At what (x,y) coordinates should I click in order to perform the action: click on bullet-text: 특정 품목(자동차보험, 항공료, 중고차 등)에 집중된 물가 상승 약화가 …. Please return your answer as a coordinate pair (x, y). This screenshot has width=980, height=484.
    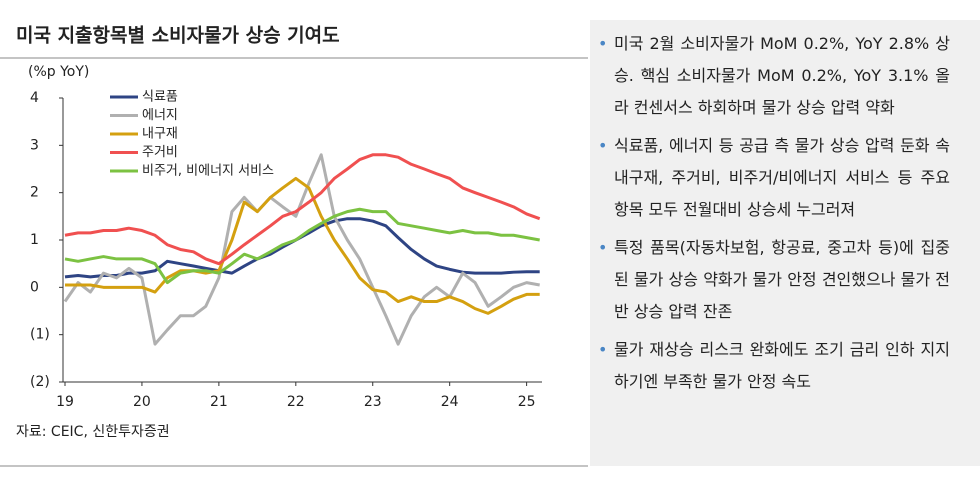
    Looking at the image, I should click on (774, 280).